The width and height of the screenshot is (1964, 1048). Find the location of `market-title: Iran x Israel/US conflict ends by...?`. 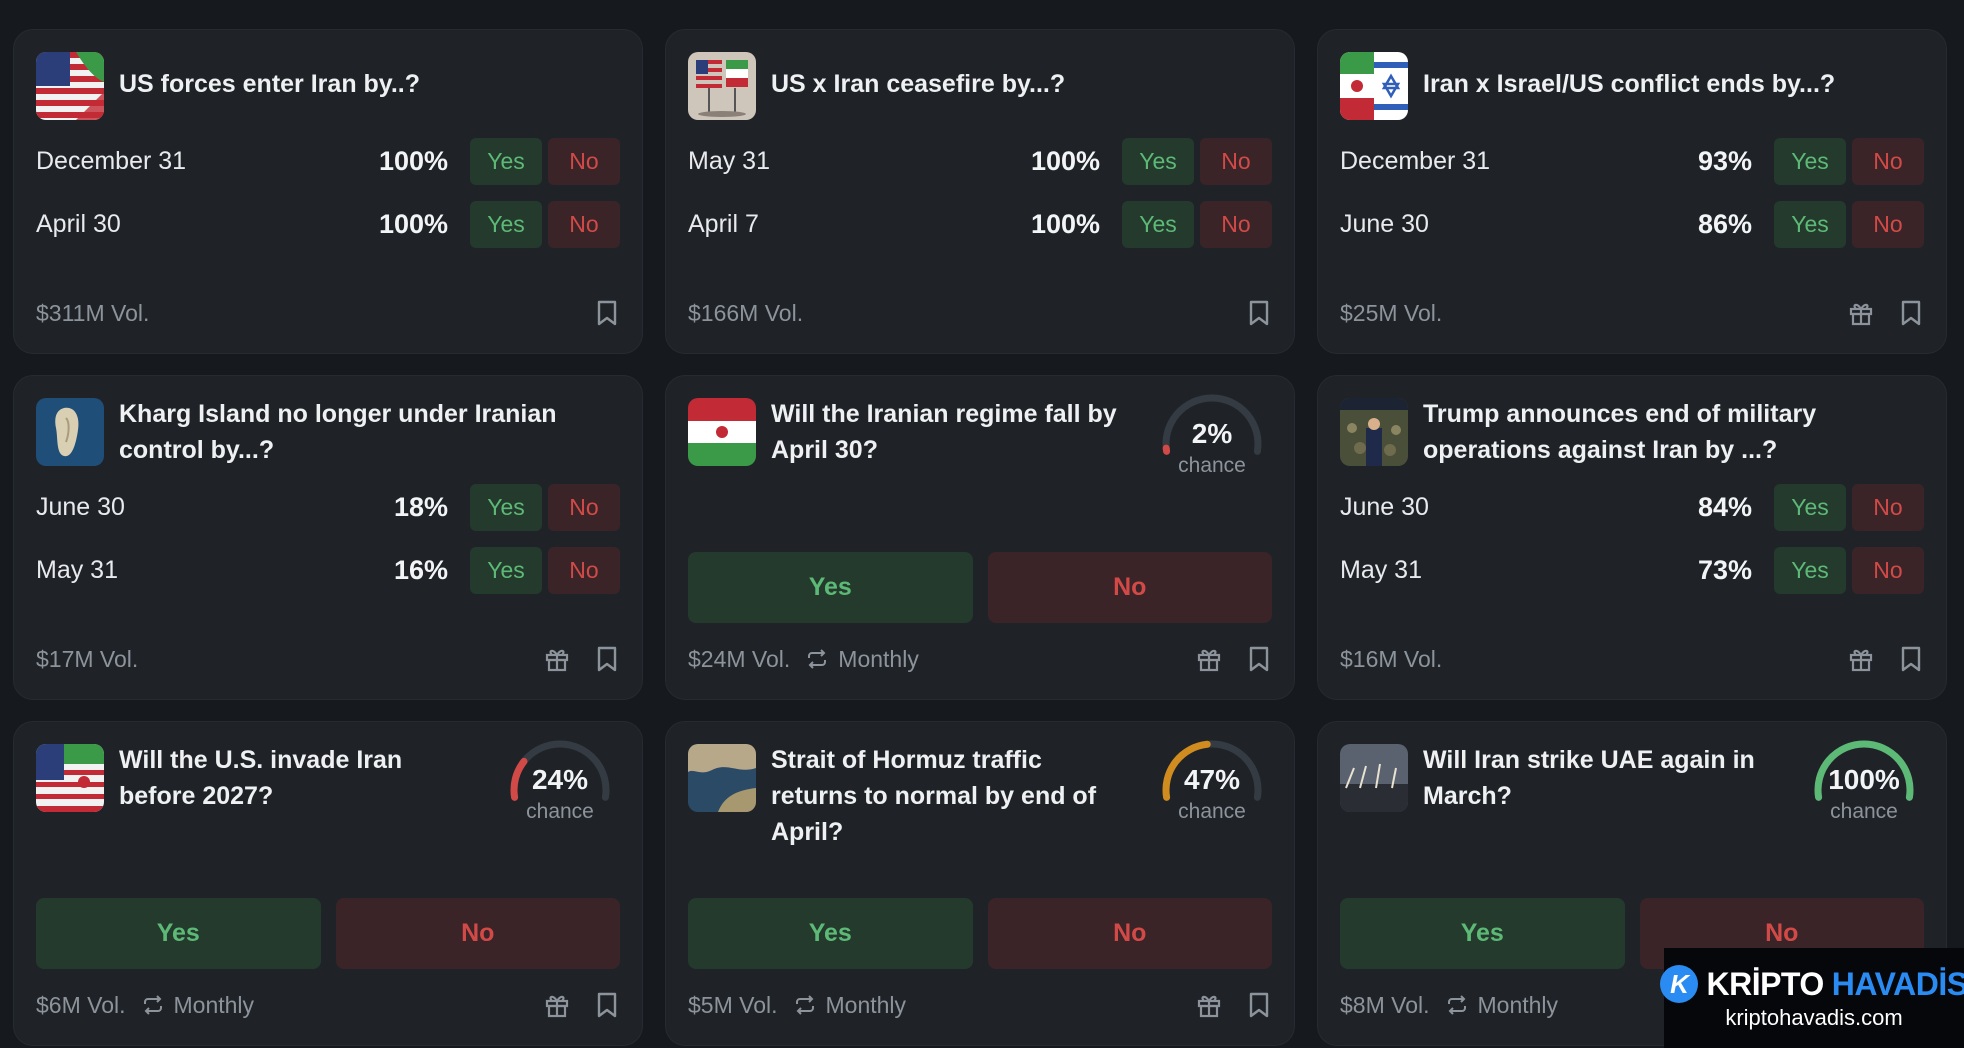

market-title: Iran x Israel/US conflict ends by...? is located at coordinates (1629, 84).